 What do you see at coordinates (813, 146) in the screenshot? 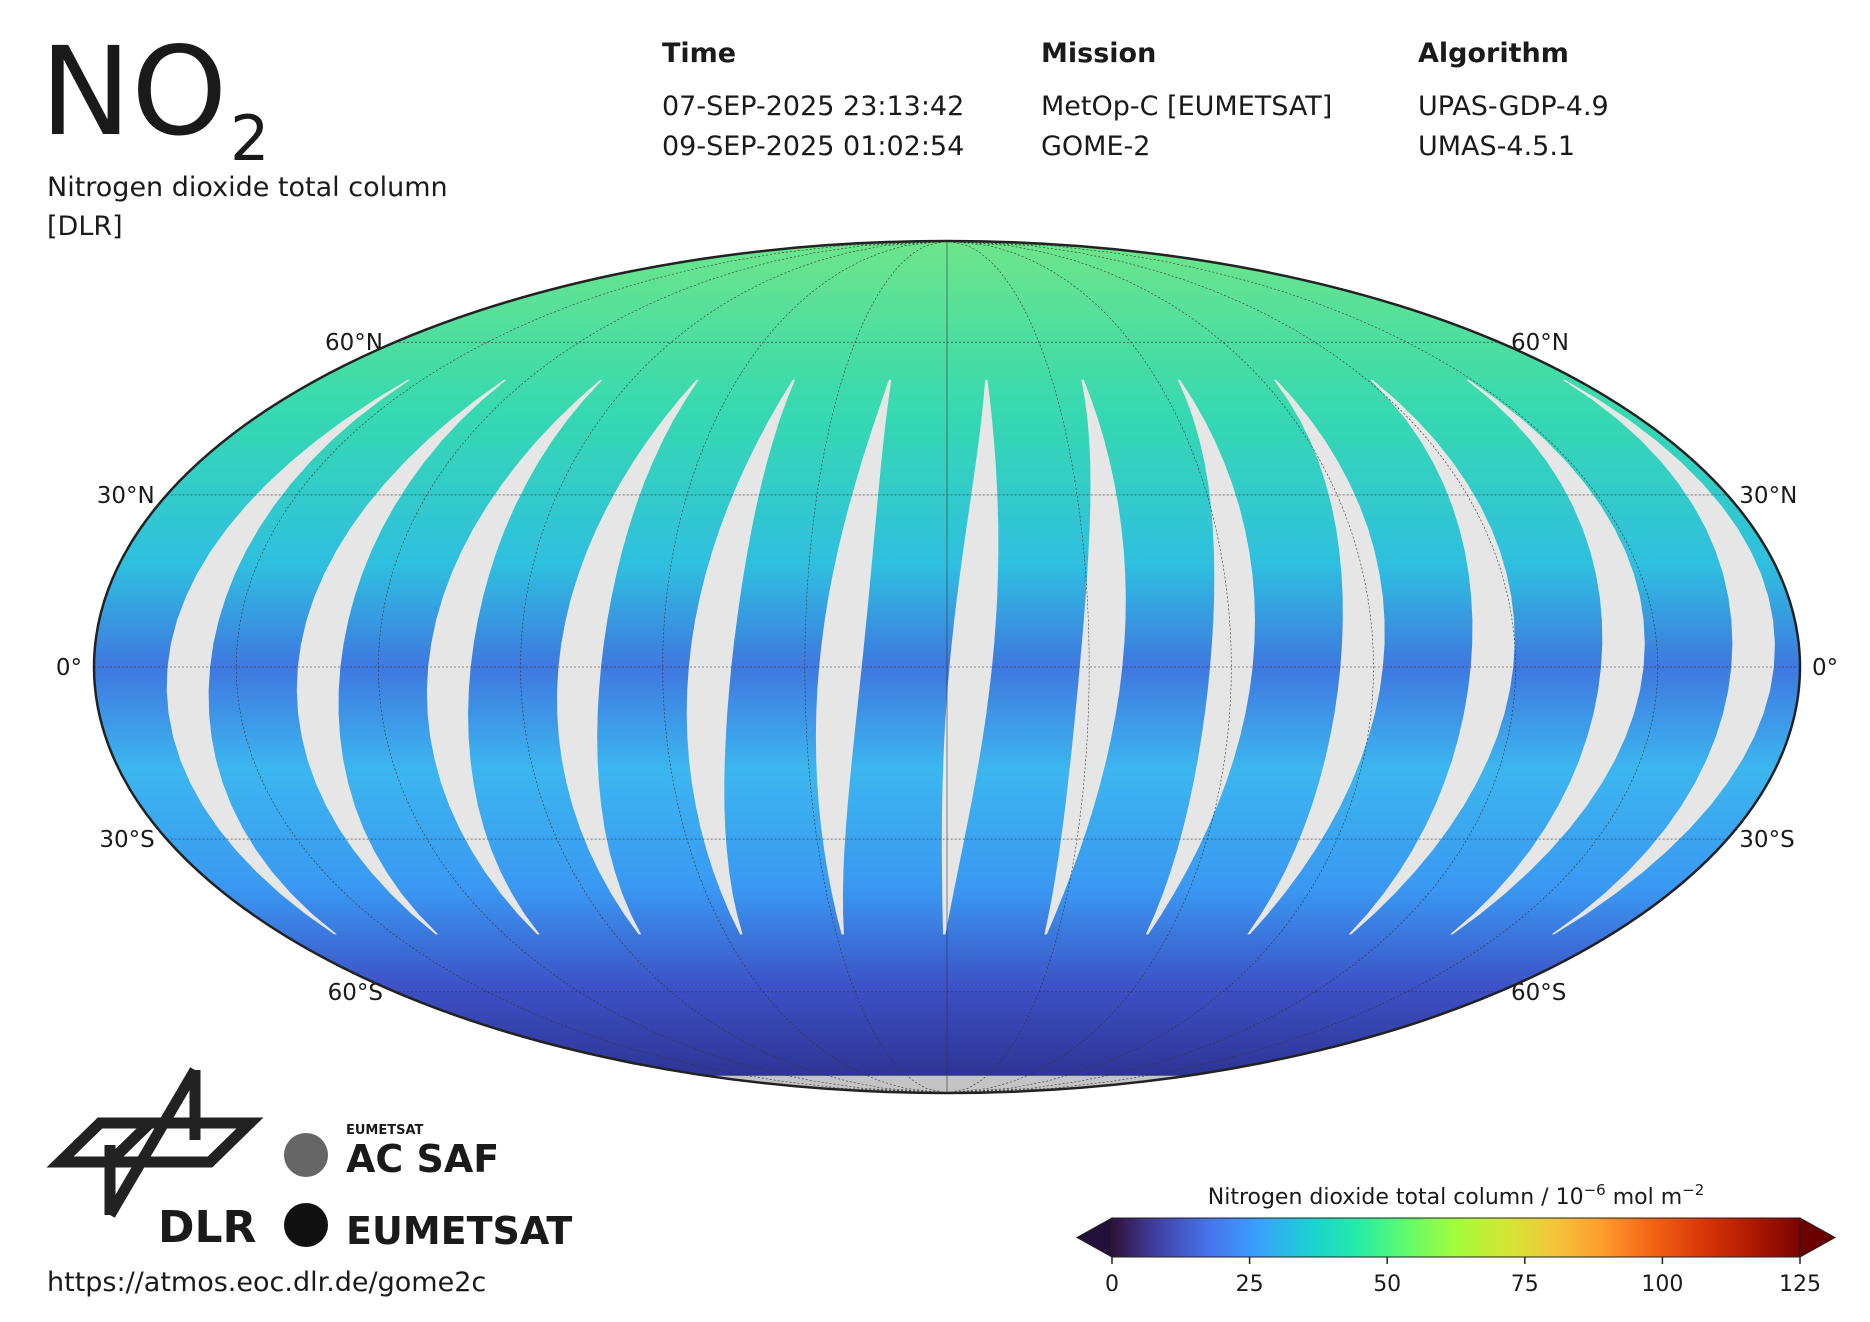
I see `meta-line: 09-SEP-2025 01:02:54` at bounding box center [813, 146].